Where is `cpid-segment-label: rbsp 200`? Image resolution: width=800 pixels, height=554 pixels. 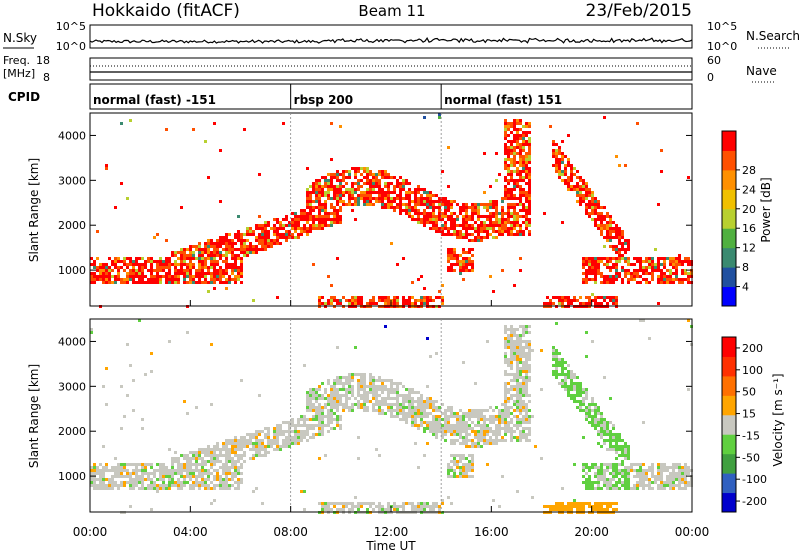 cpid-segment-label: rbsp 200 is located at coordinates (323, 100).